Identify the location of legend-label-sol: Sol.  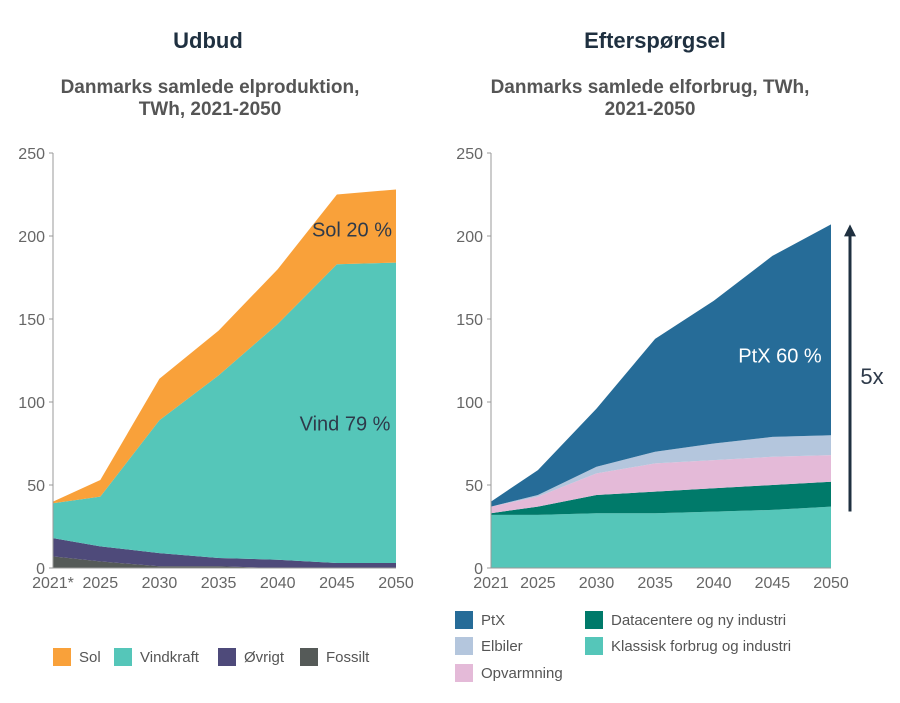
(90, 657).